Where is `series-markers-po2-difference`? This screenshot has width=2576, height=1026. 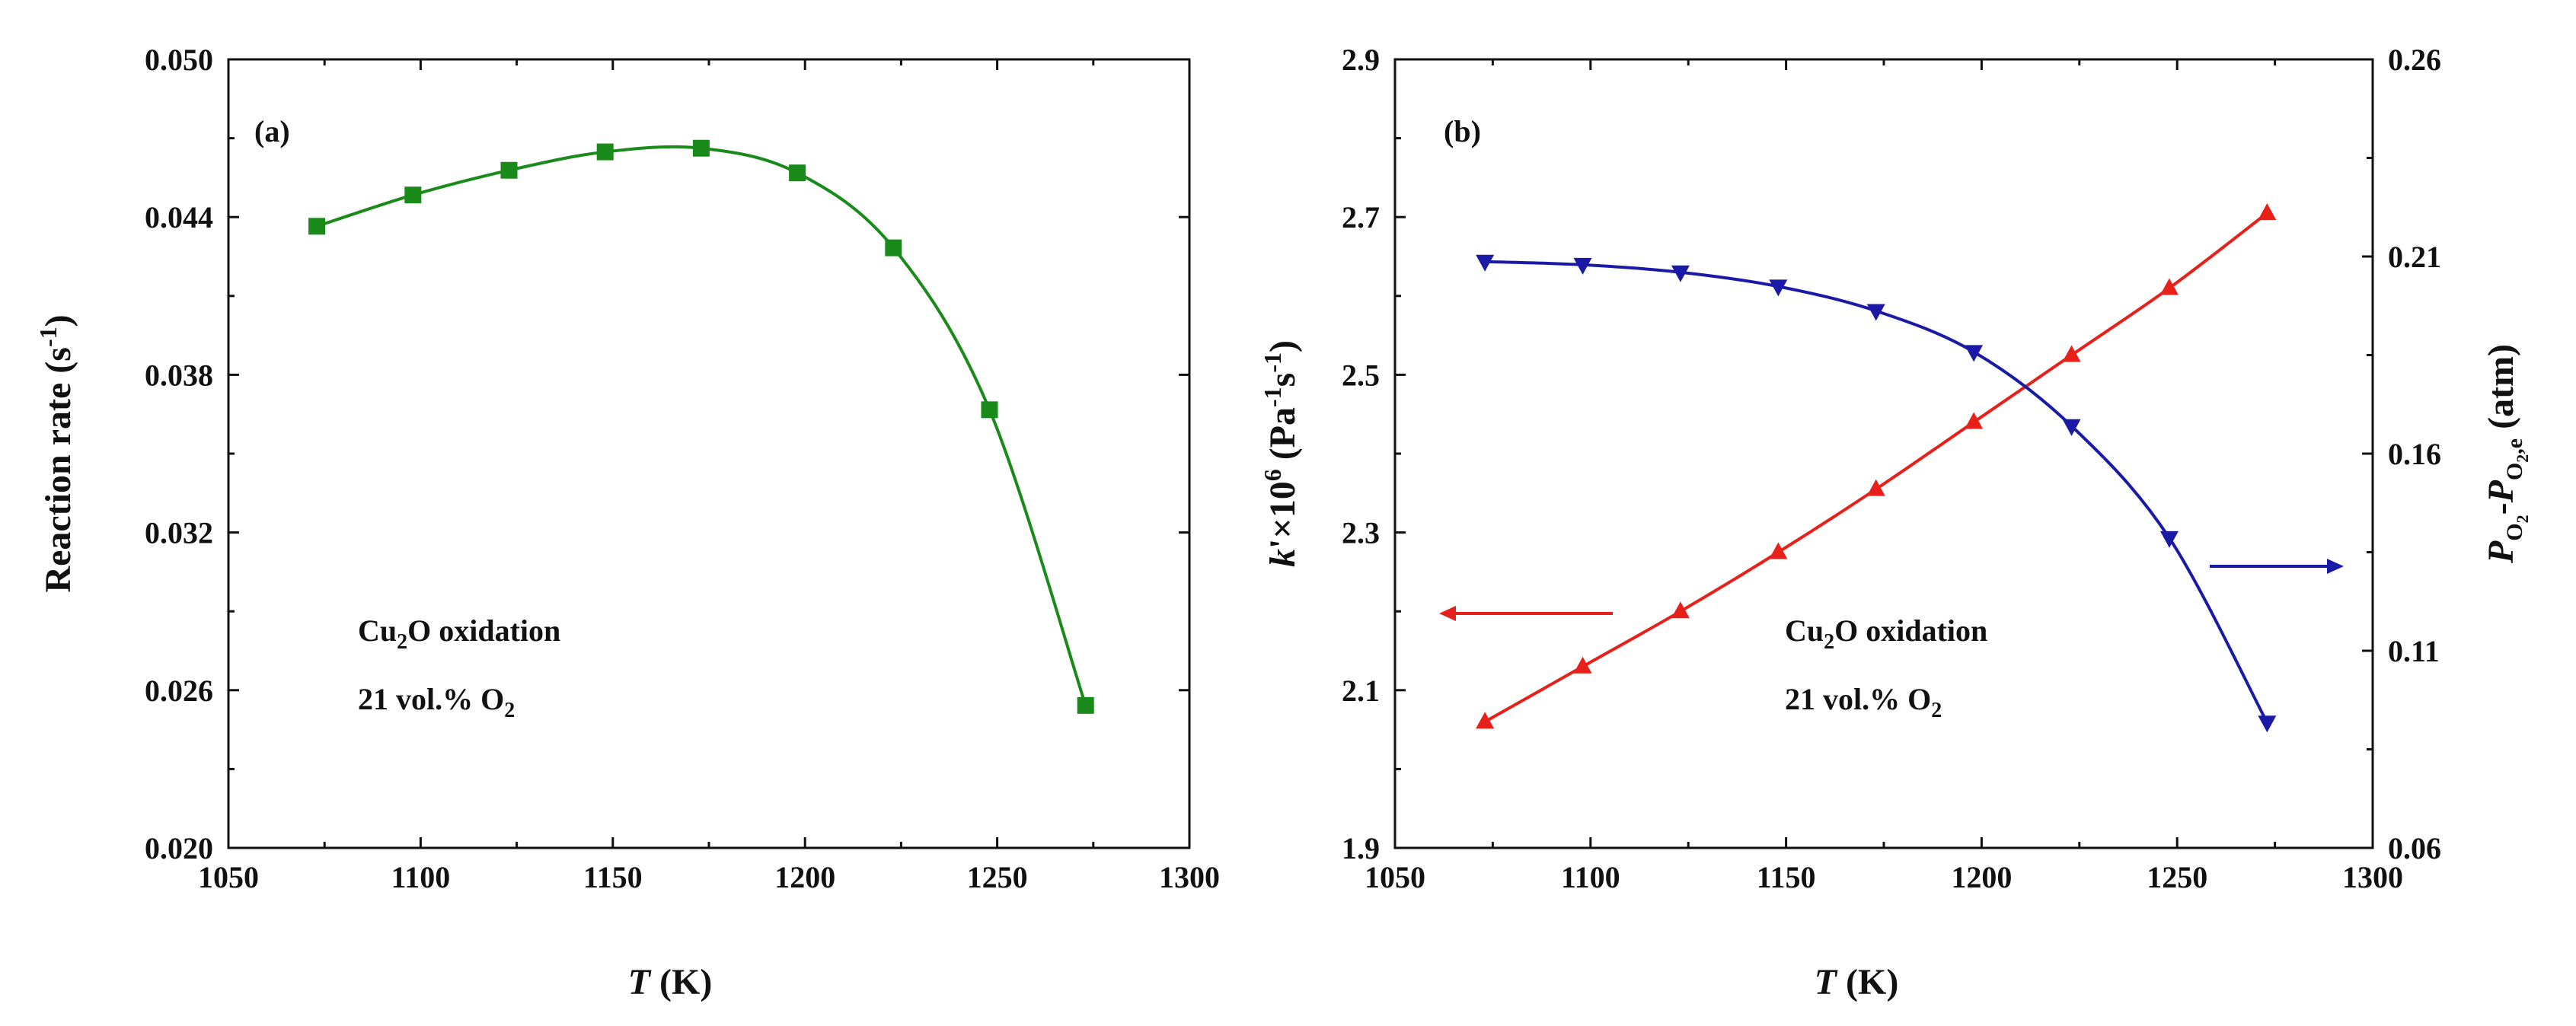
series-markers-po2-difference is located at coordinates (1876, 494).